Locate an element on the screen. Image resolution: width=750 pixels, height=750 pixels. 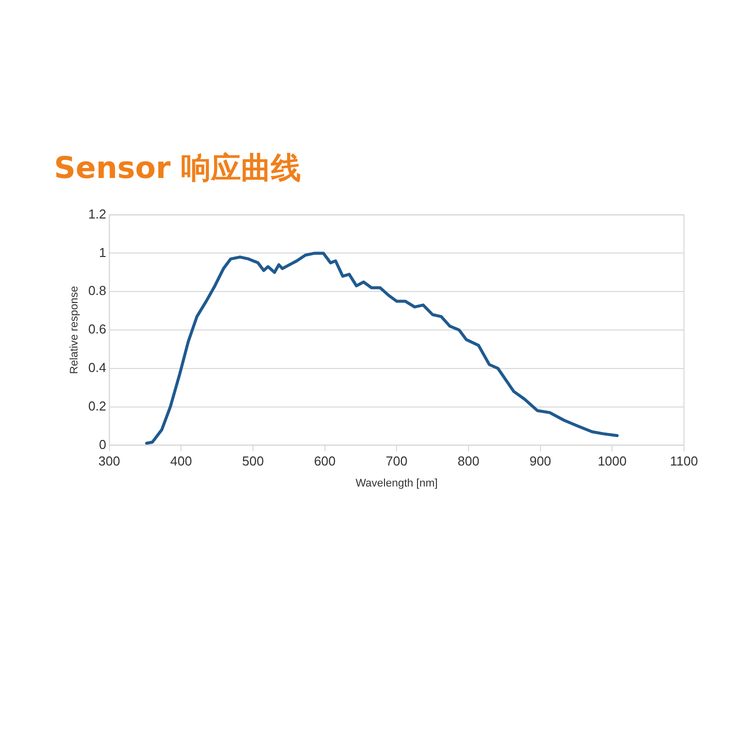
y-tick-label: 0 is located at coordinates (102, 444).